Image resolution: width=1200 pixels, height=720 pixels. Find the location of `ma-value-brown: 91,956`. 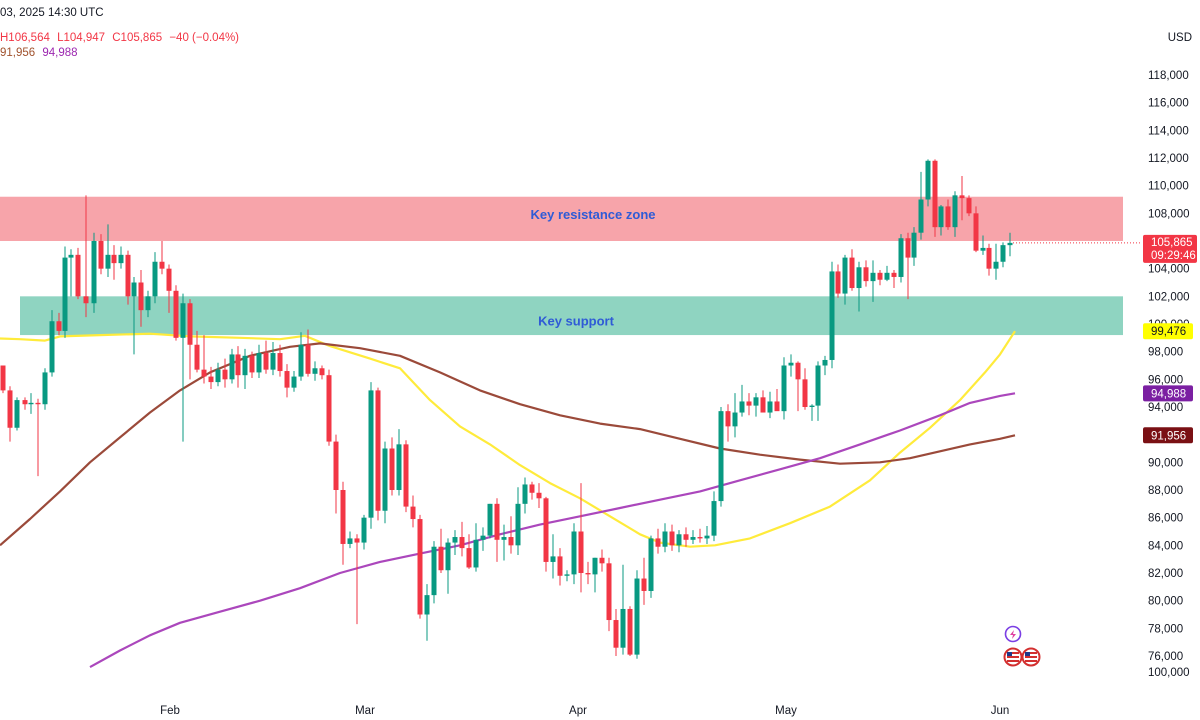

ma-value-brown: 91,956 is located at coordinates (18, 53).